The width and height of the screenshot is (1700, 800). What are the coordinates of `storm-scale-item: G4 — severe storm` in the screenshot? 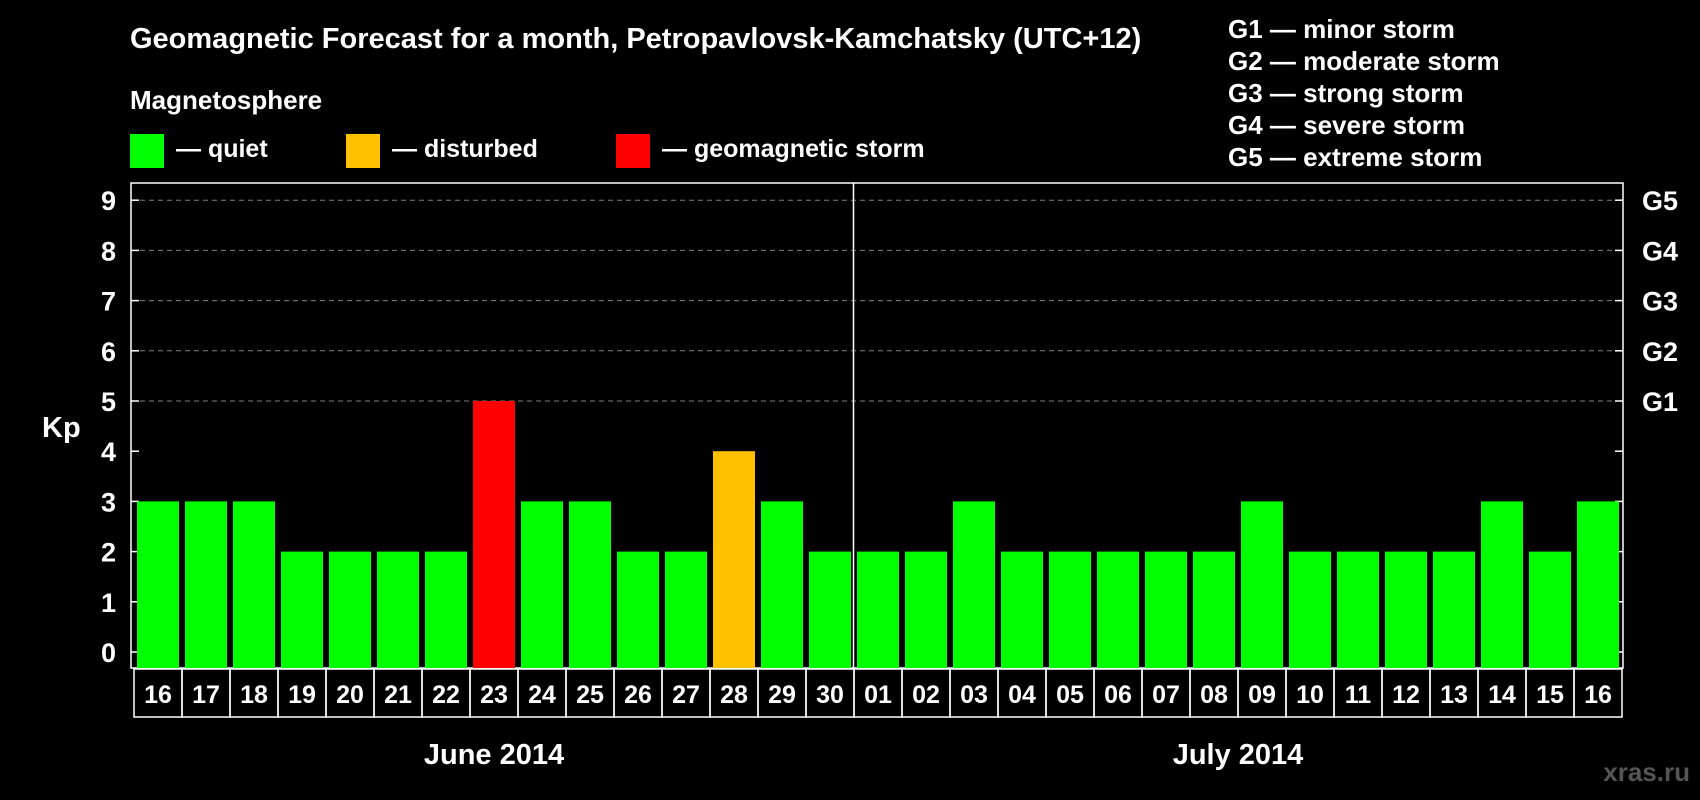 It's located at (1346, 125).